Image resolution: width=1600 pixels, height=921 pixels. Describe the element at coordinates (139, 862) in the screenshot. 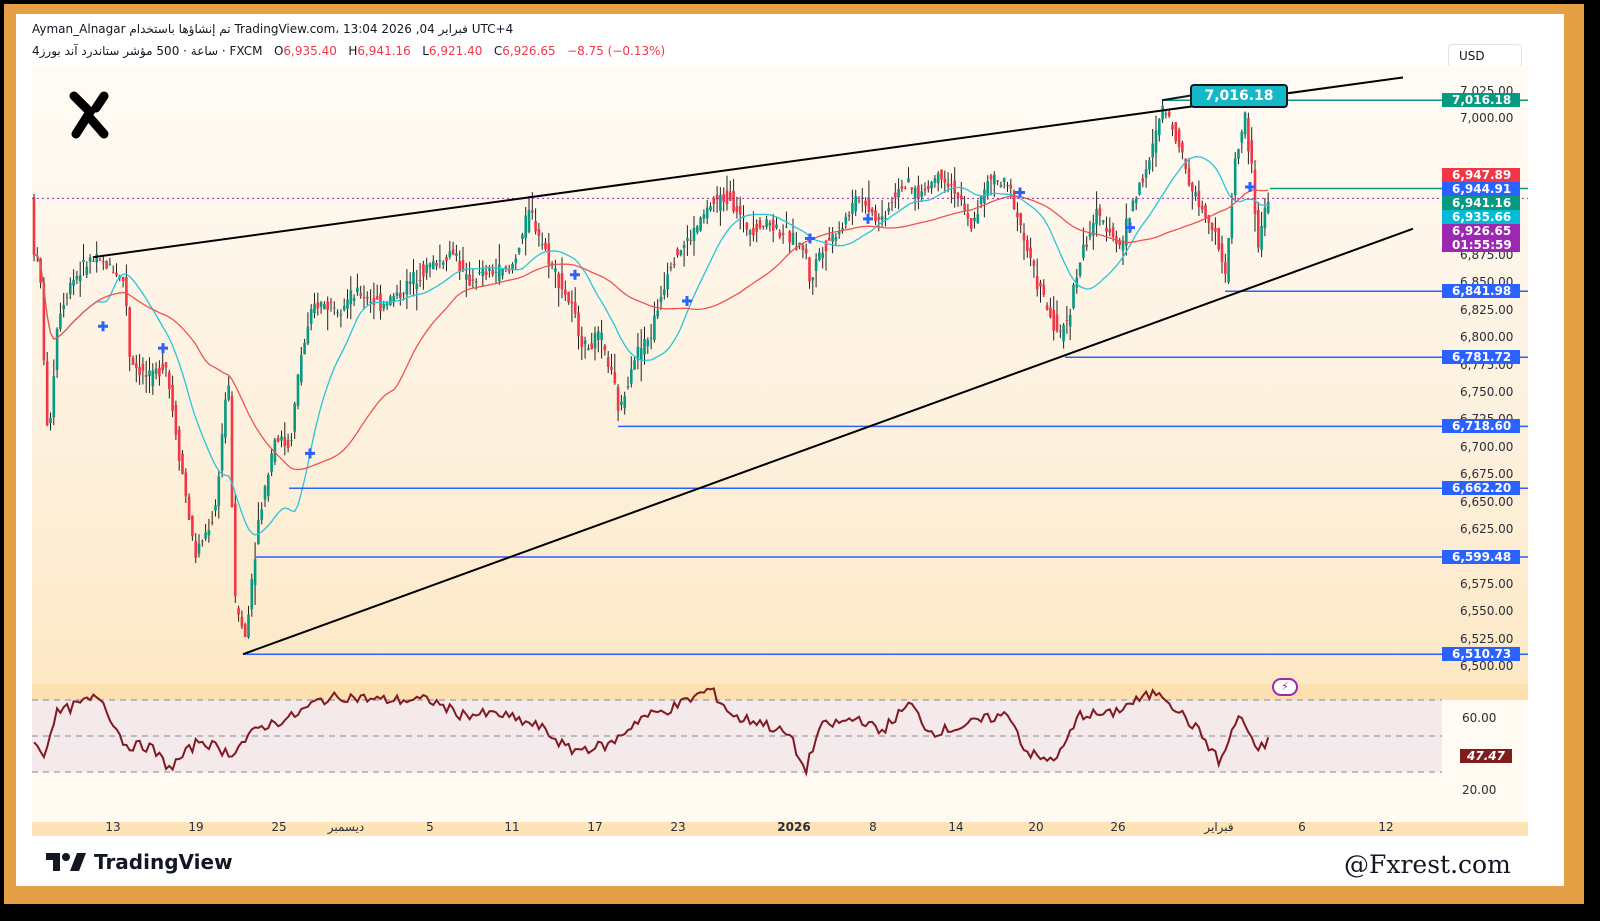

I see `tradingview-brand: TradingView` at that location.